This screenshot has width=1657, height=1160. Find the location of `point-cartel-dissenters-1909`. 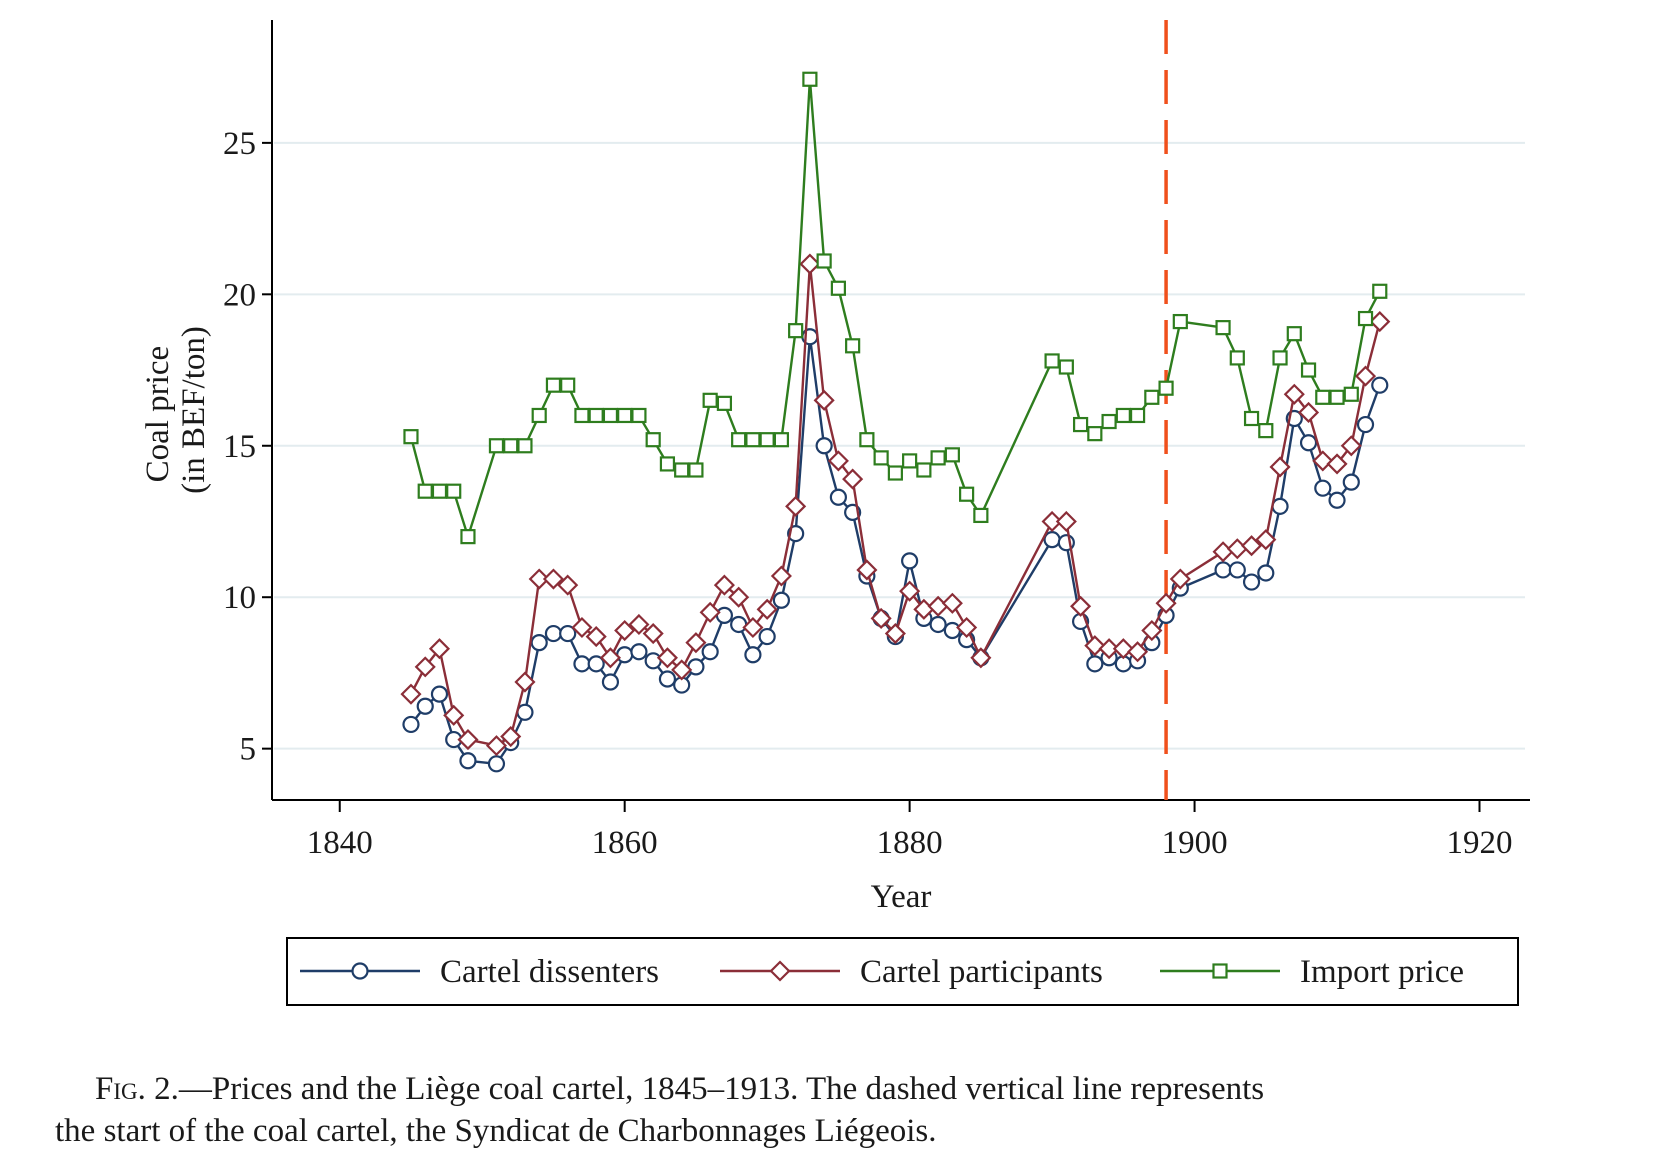

point-cartel-dissenters-1909 is located at coordinates (1323, 488).